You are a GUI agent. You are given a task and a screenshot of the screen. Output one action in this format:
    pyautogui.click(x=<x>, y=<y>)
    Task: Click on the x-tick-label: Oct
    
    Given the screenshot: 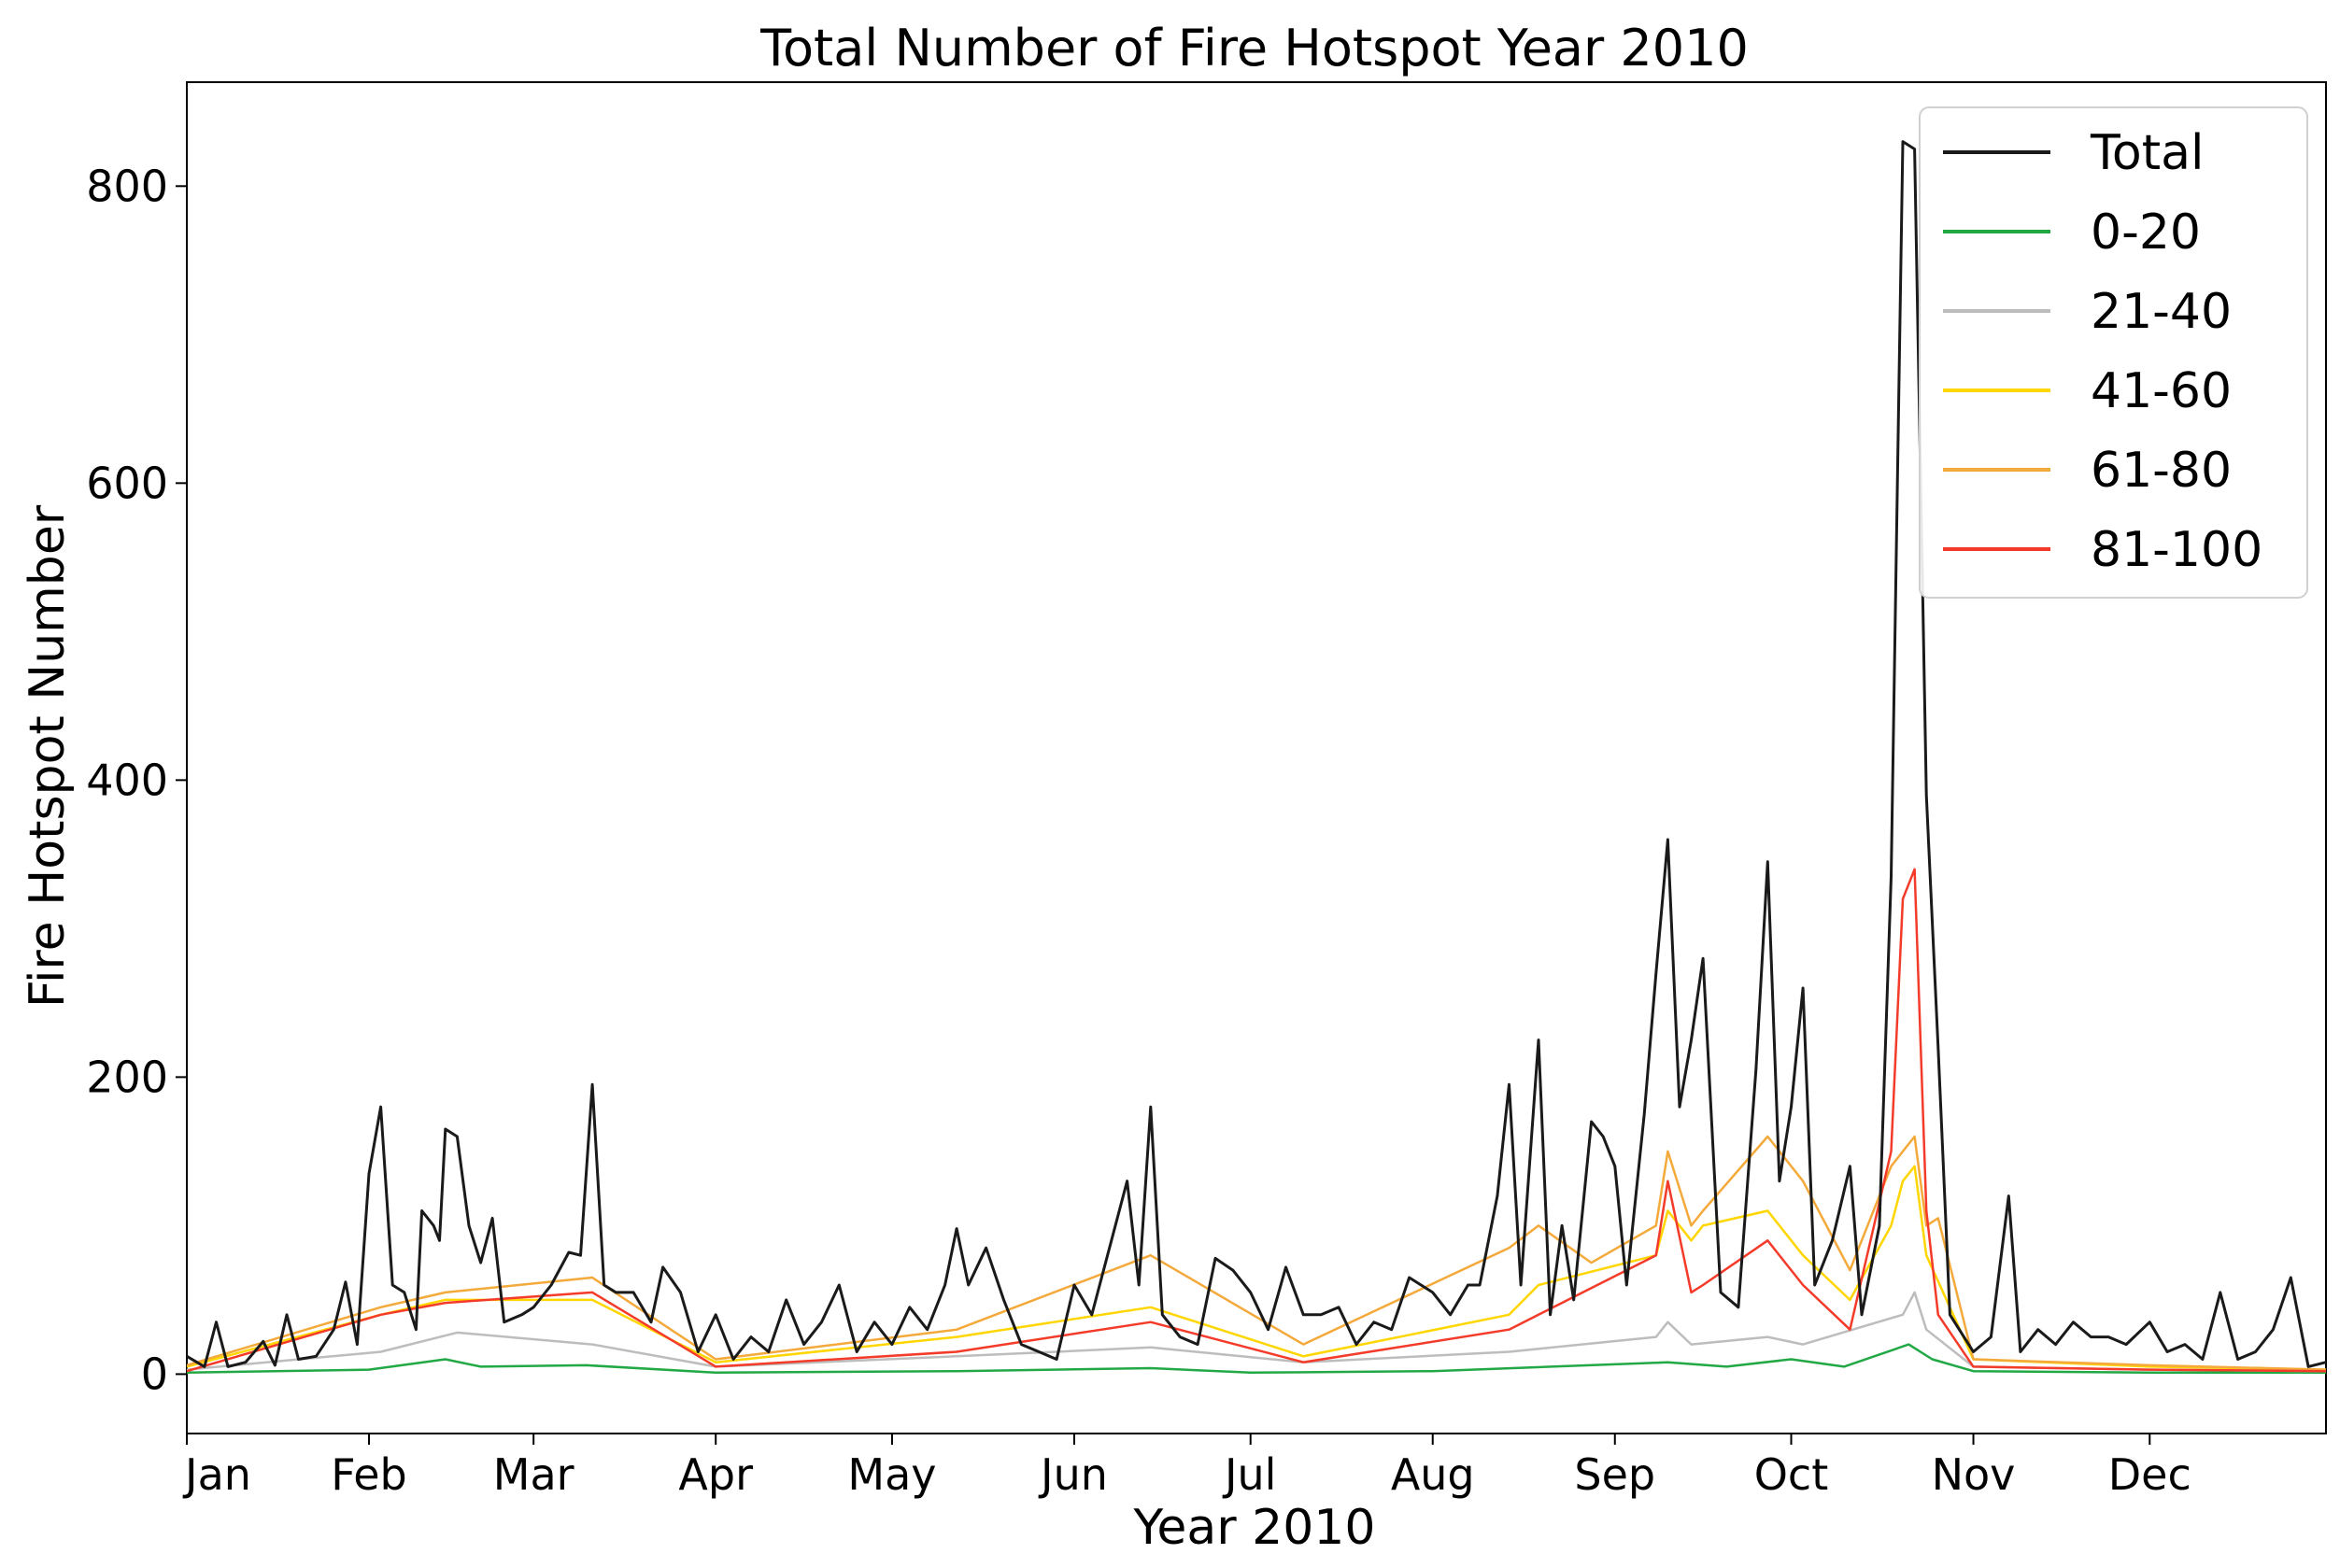 What is the action you would take?
    pyautogui.click(x=1791, y=1474)
    